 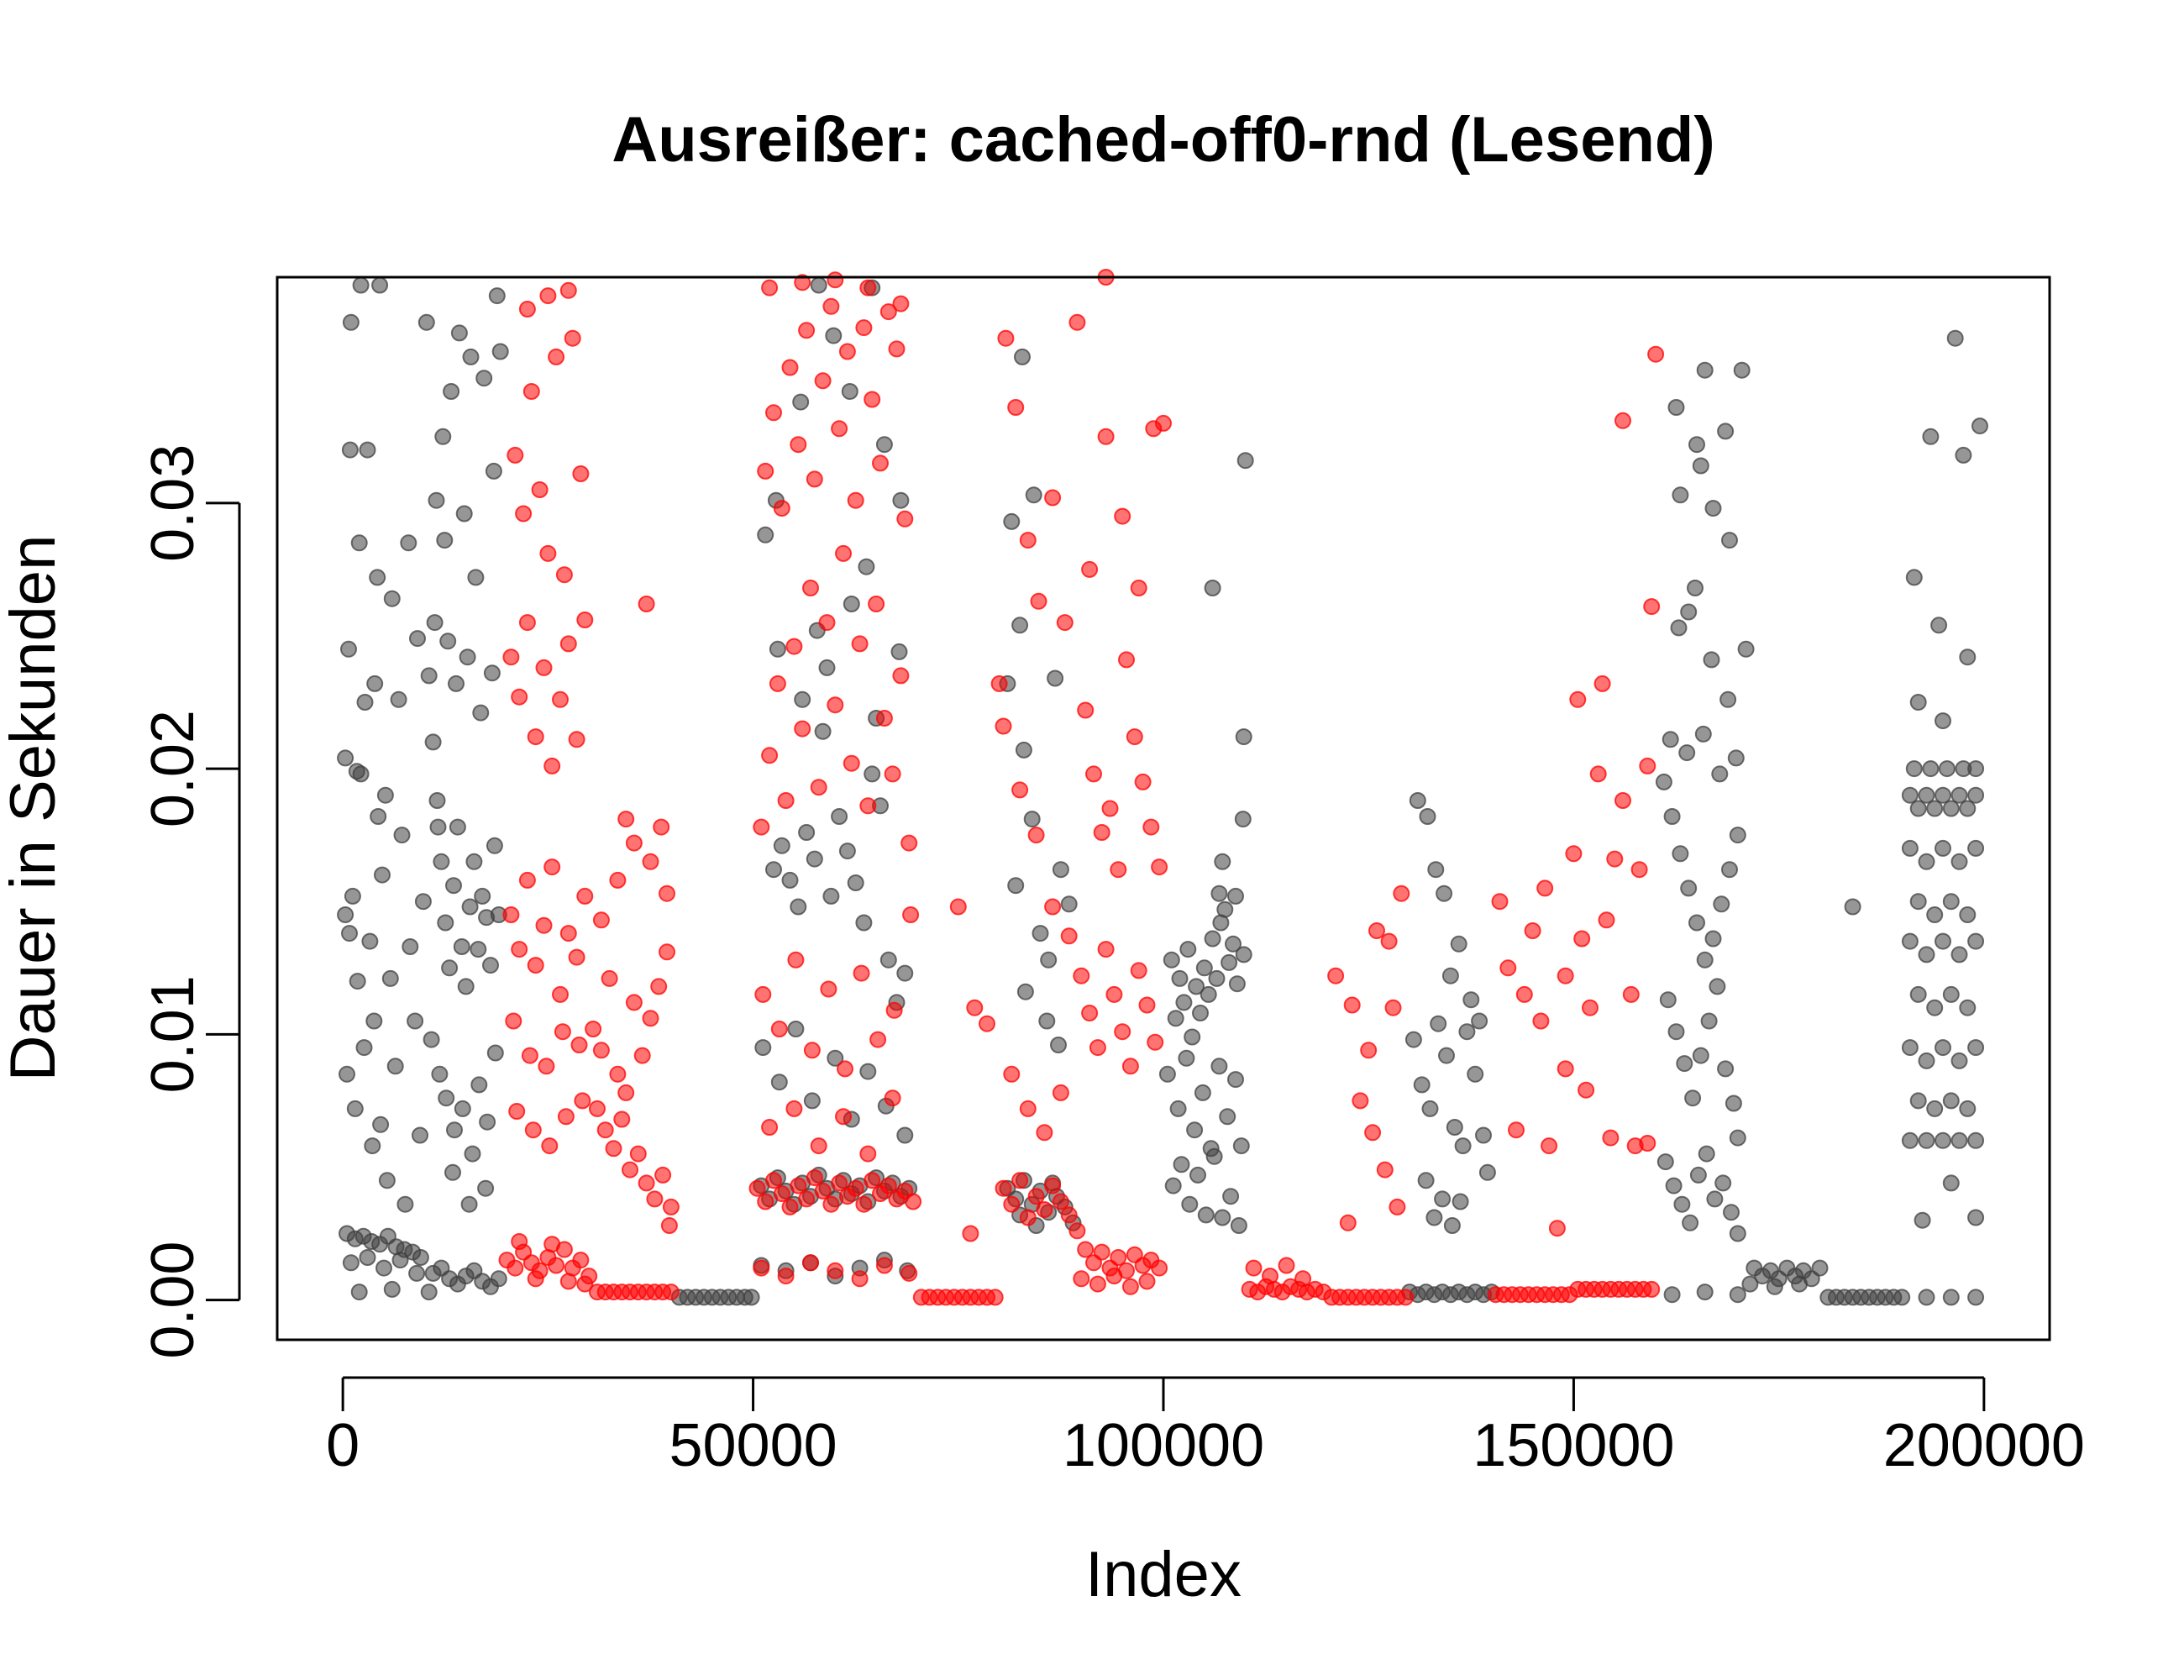 What do you see at coordinates (1573, 1445) in the screenshot?
I see `x-tick-label: 150000` at bounding box center [1573, 1445].